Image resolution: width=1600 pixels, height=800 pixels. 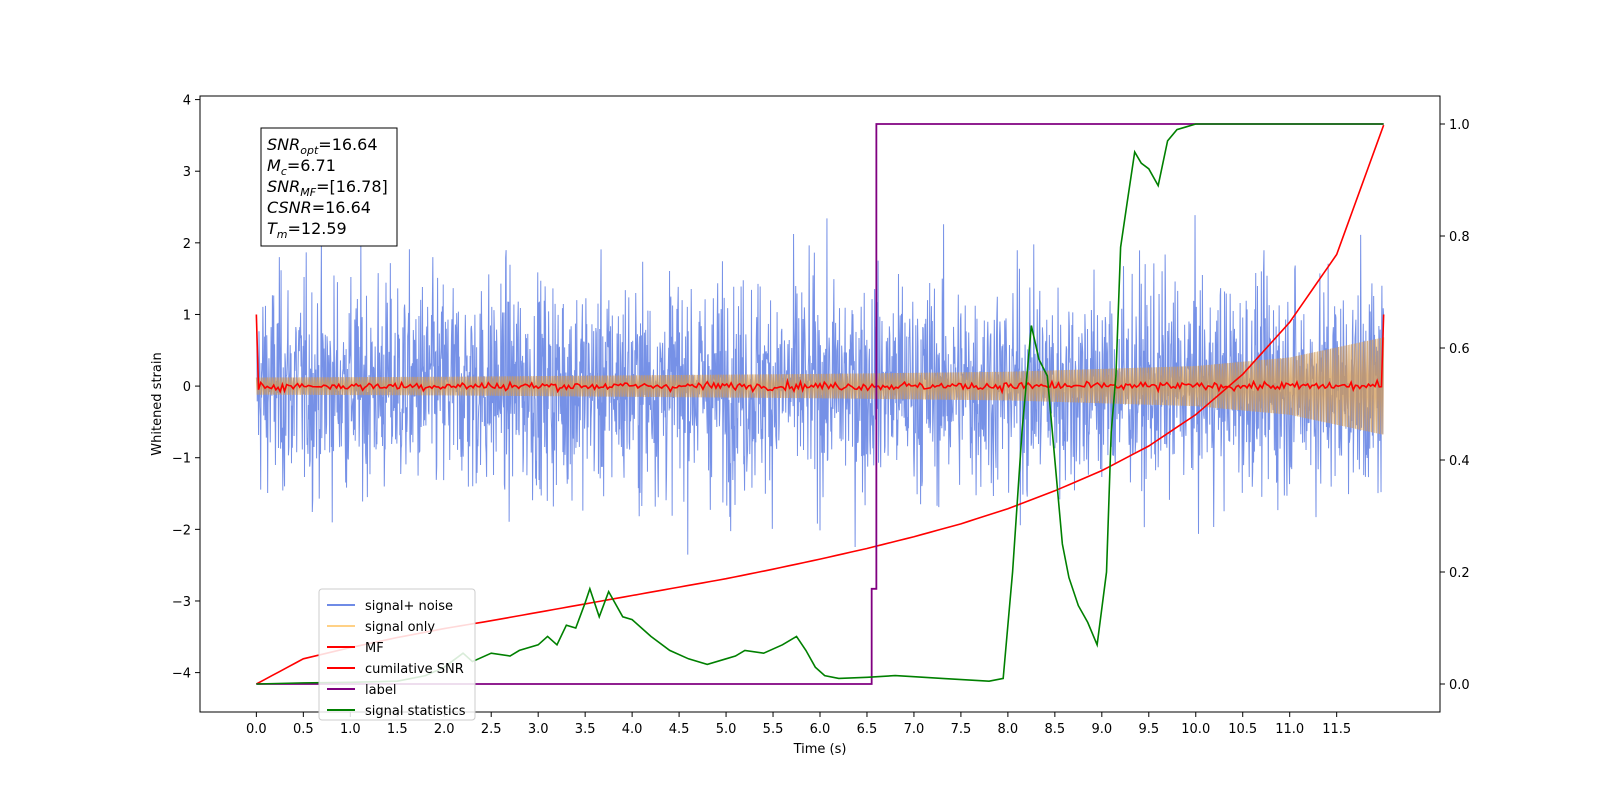 What do you see at coordinates (187, 315) in the screenshot?
I see `y-left-tick-label: 1` at bounding box center [187, 315].